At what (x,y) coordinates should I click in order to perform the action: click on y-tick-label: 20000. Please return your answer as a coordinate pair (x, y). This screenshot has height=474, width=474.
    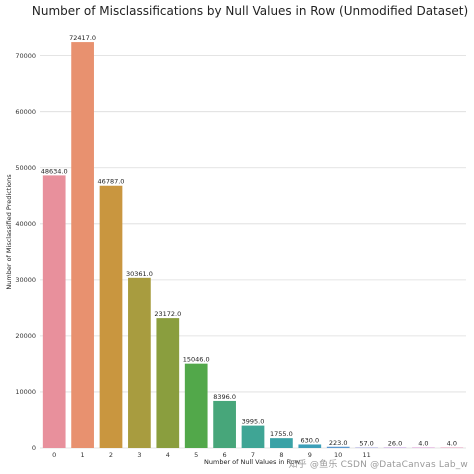
    Looking at the image, I should click on (25, 336).